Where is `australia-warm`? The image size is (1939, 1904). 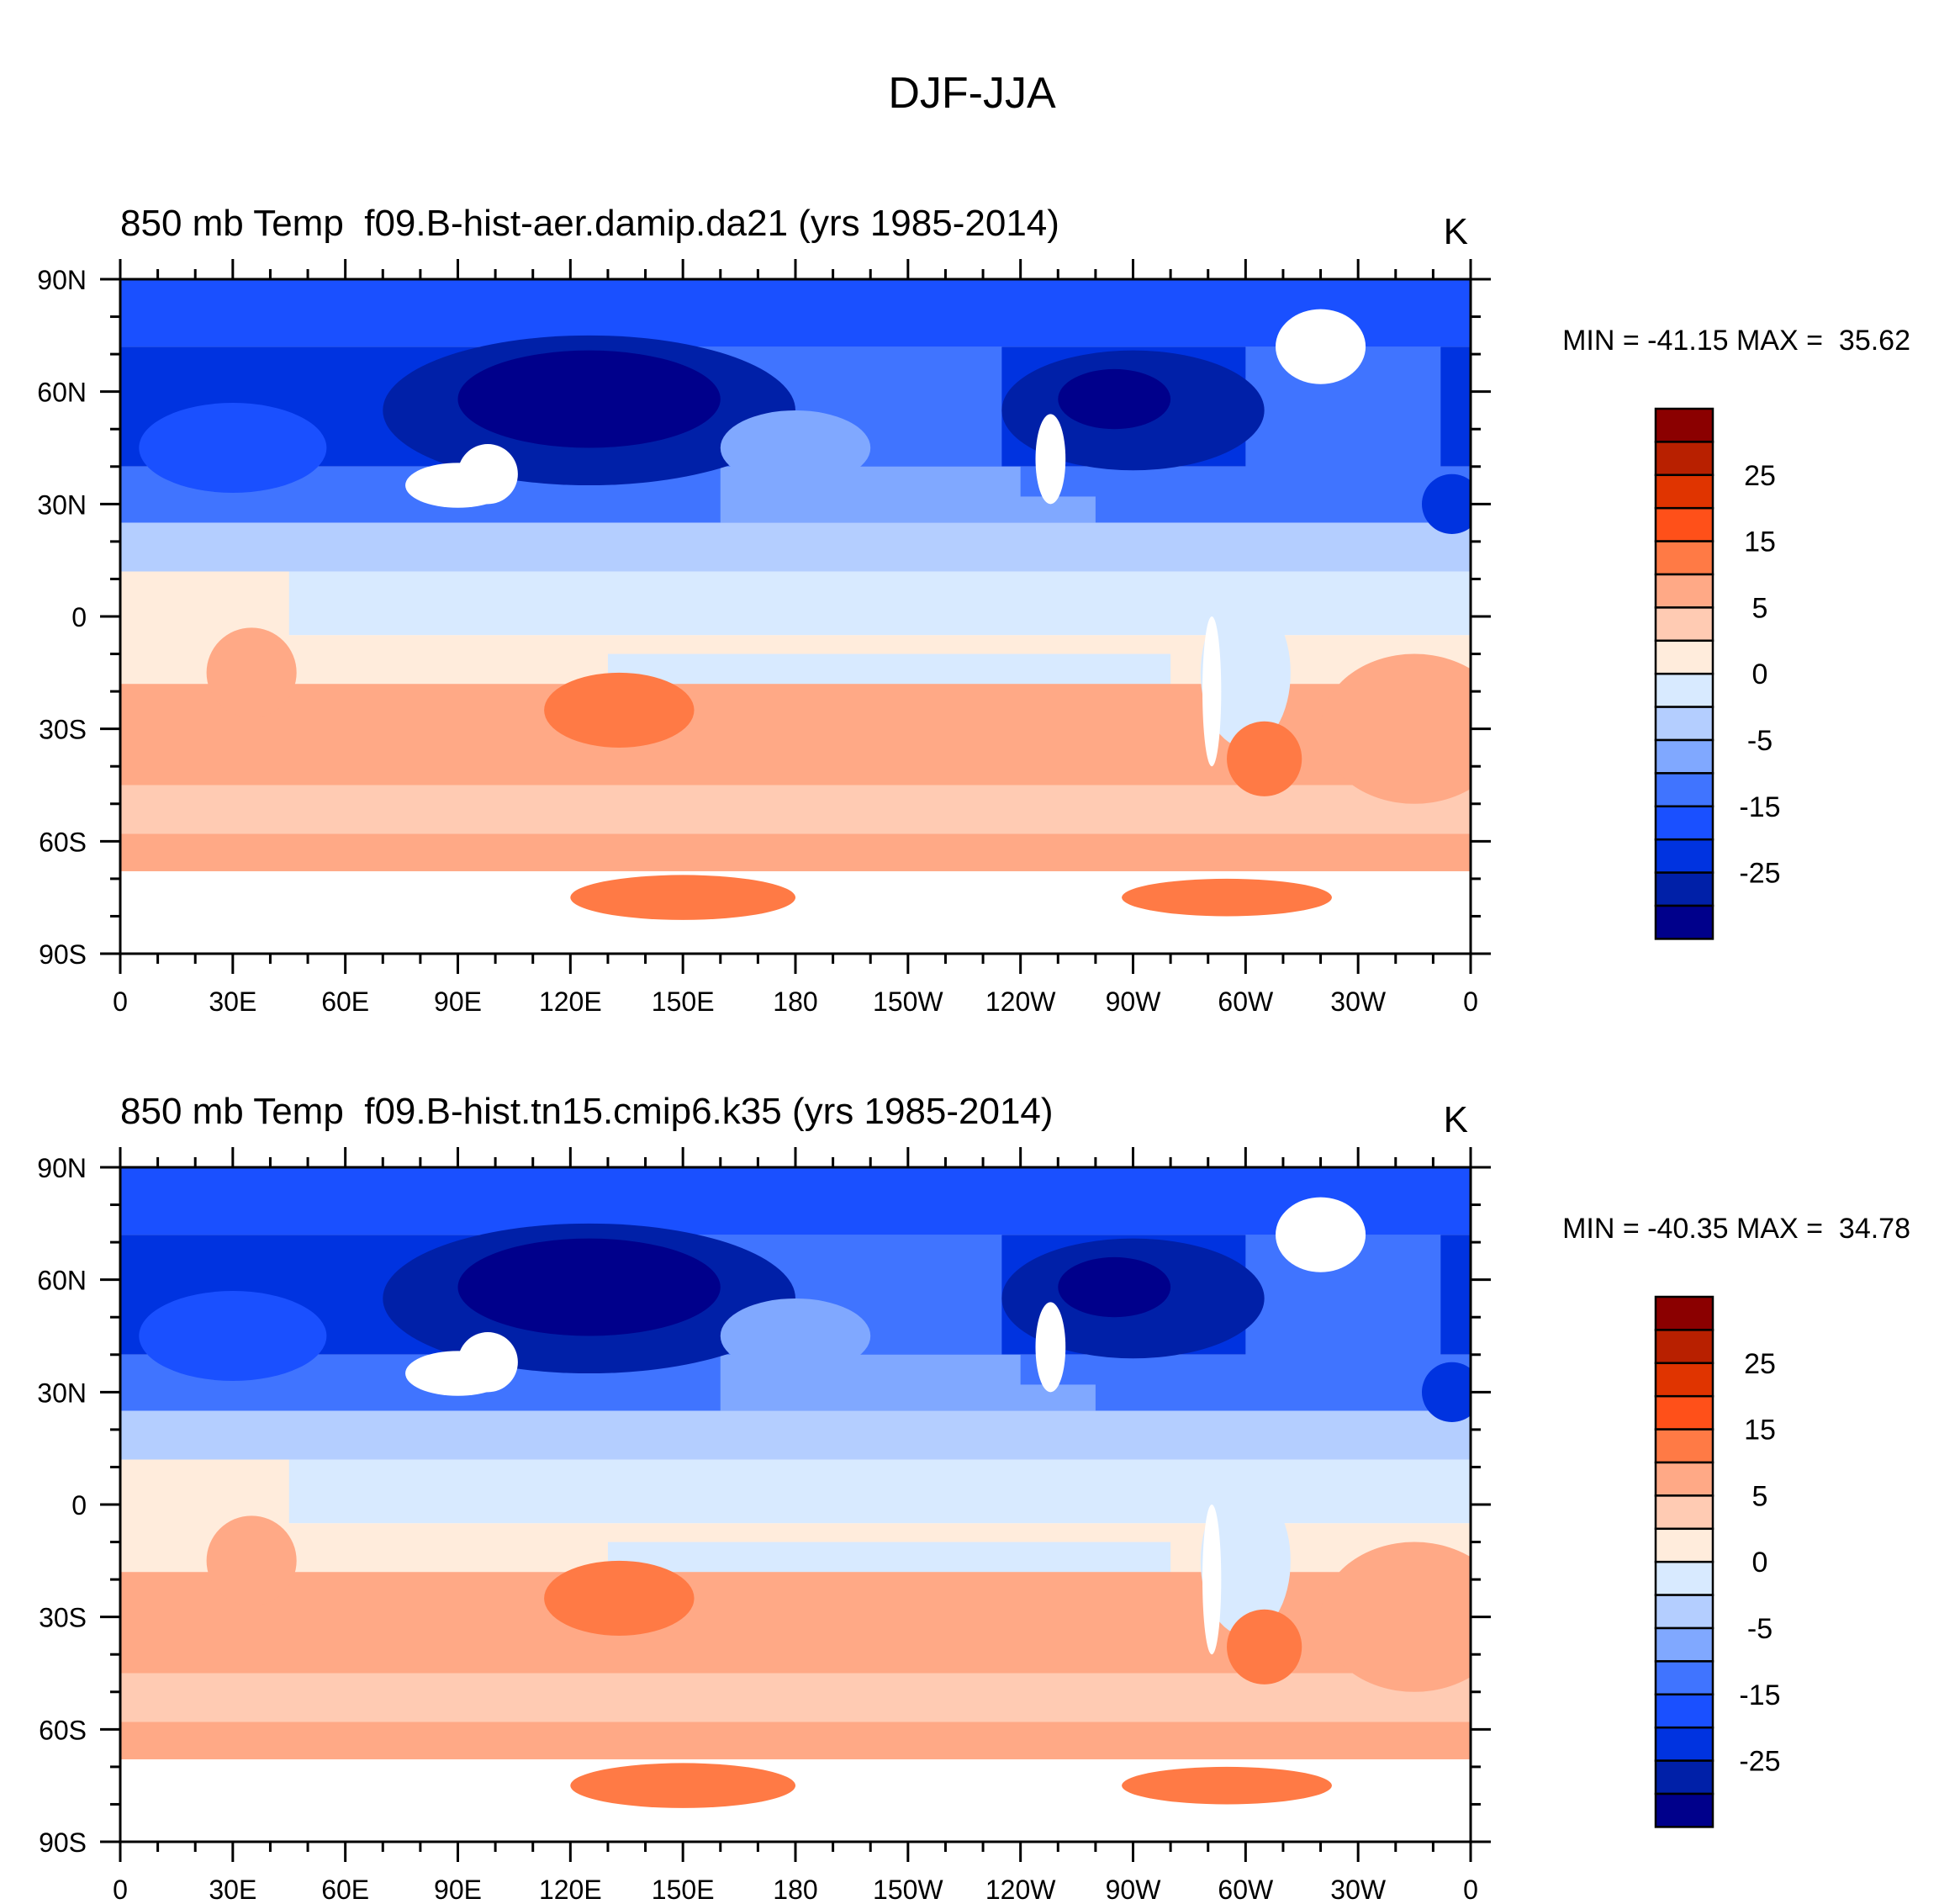 australia-warm is located at coordinates (619, 710).